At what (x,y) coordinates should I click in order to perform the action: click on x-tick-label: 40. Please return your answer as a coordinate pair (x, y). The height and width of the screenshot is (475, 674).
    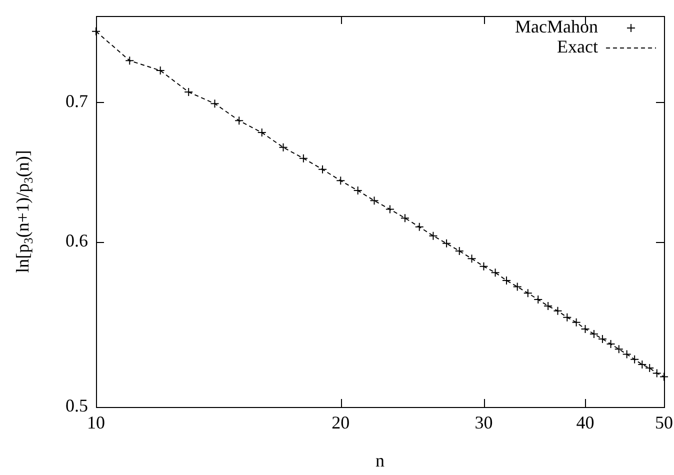
    Looking at the image, I should click on (585, 422).